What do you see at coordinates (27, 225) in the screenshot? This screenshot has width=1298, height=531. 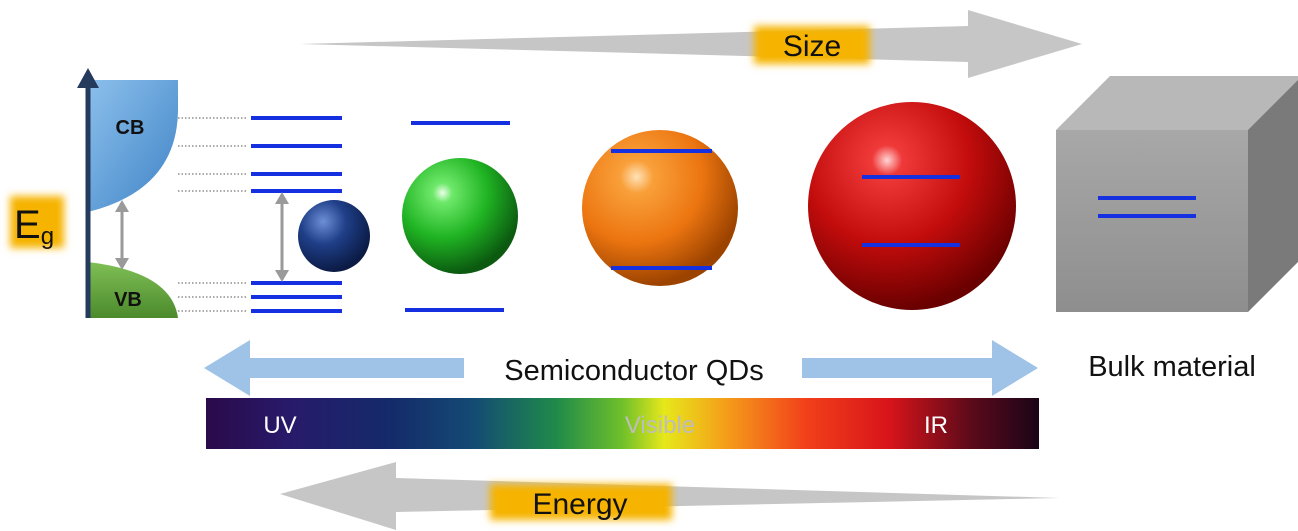 I see `bandgap-label-main: E` at bounding box center [27, 225].